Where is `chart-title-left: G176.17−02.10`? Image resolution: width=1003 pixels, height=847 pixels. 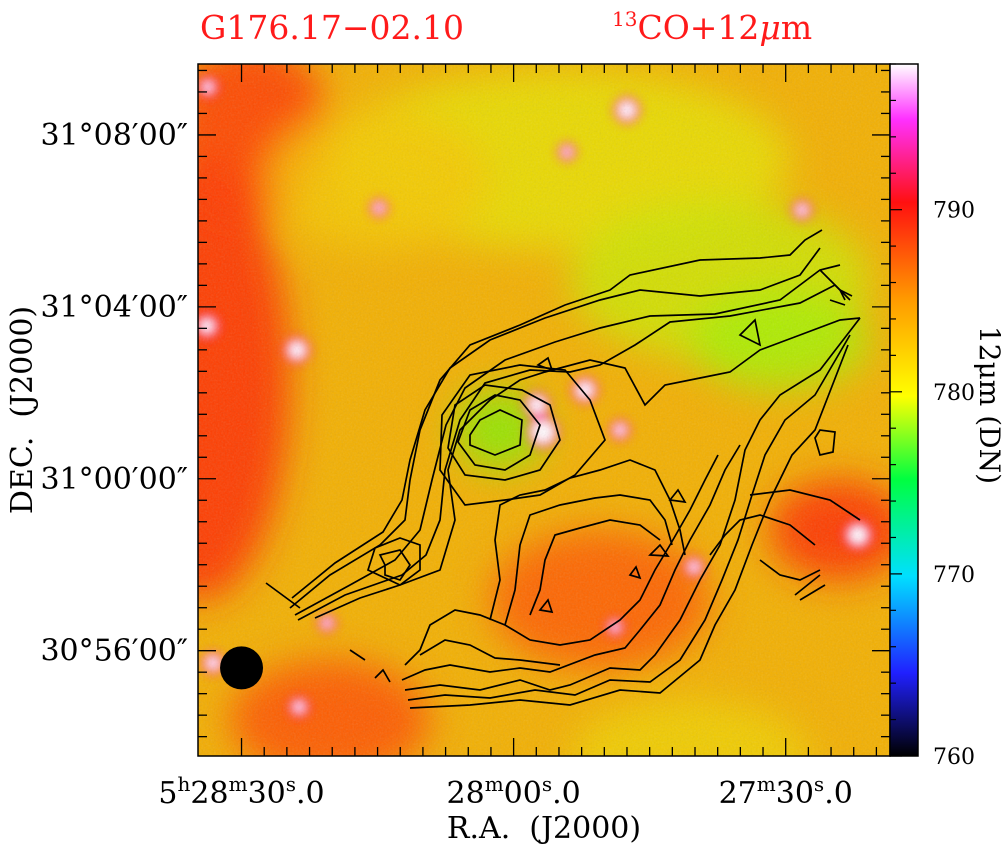 chart-title-left: G176.17−02.10 is located at coordinates (332, 27).